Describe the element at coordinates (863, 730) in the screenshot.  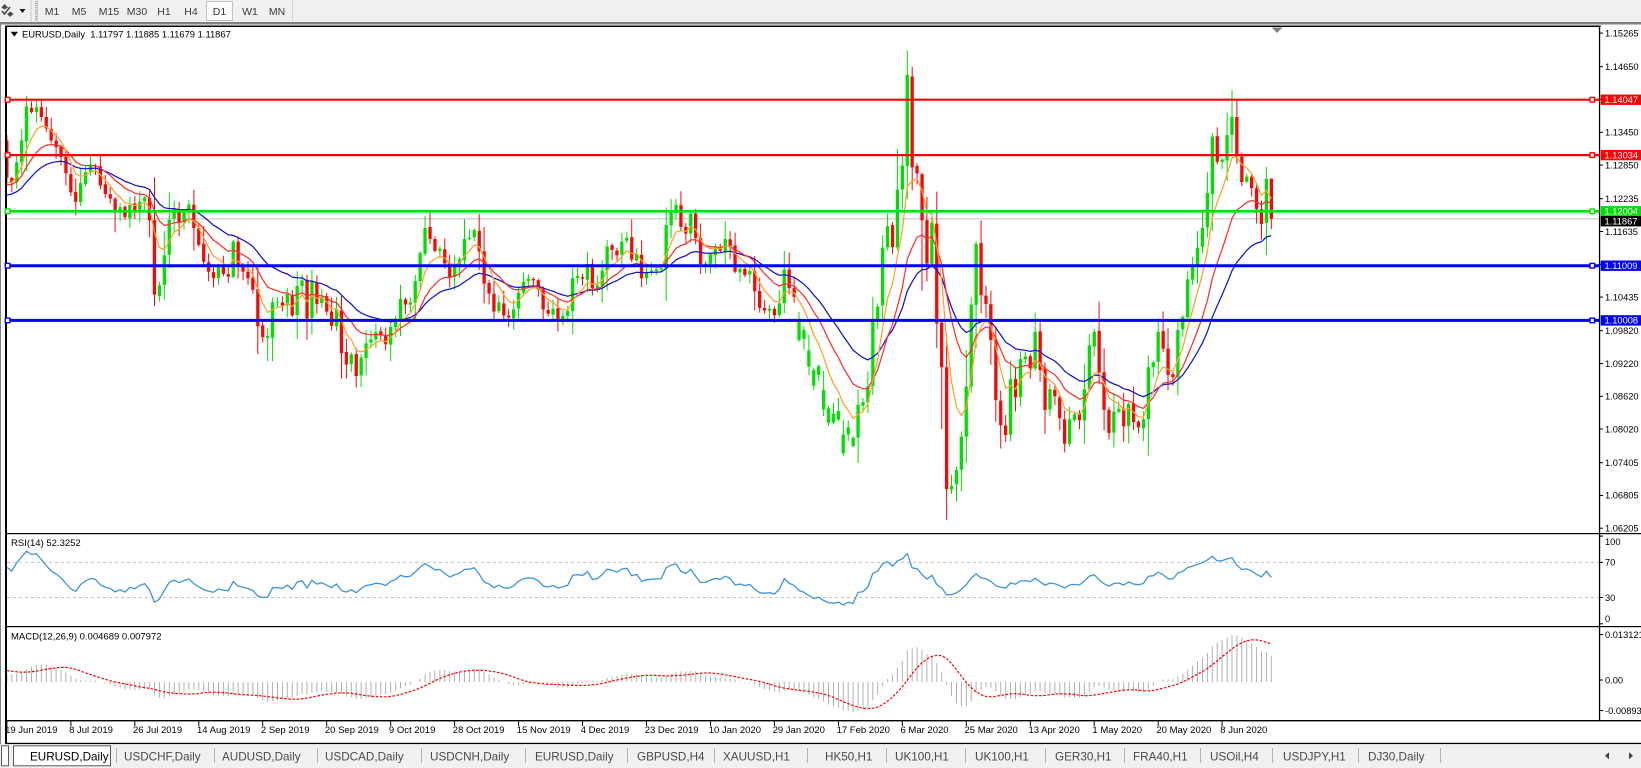
I see `svg-text: 17 Feb 2020` at that location.